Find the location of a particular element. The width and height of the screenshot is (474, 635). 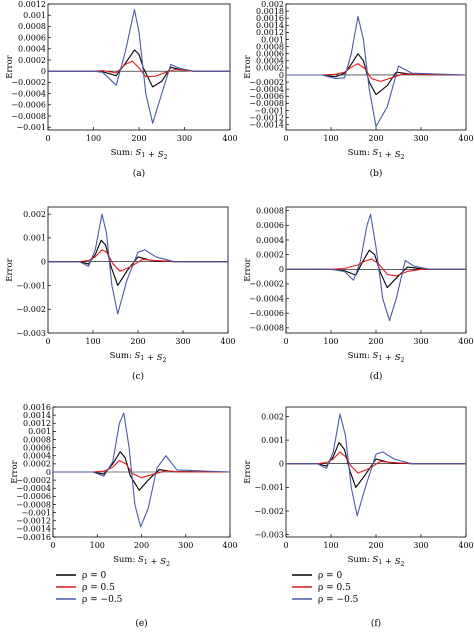

panel-caption: (c) is located at coordinates (138, 376).